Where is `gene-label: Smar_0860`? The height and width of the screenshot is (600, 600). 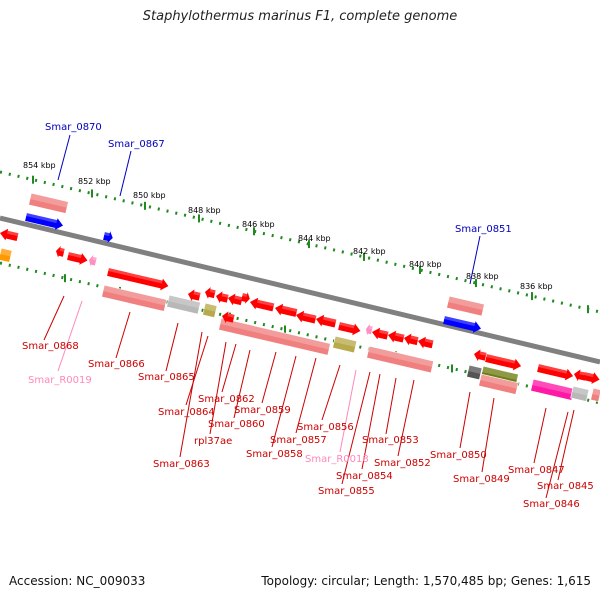 gene-label: Smar_0860 is located at coordinates (236, 424).